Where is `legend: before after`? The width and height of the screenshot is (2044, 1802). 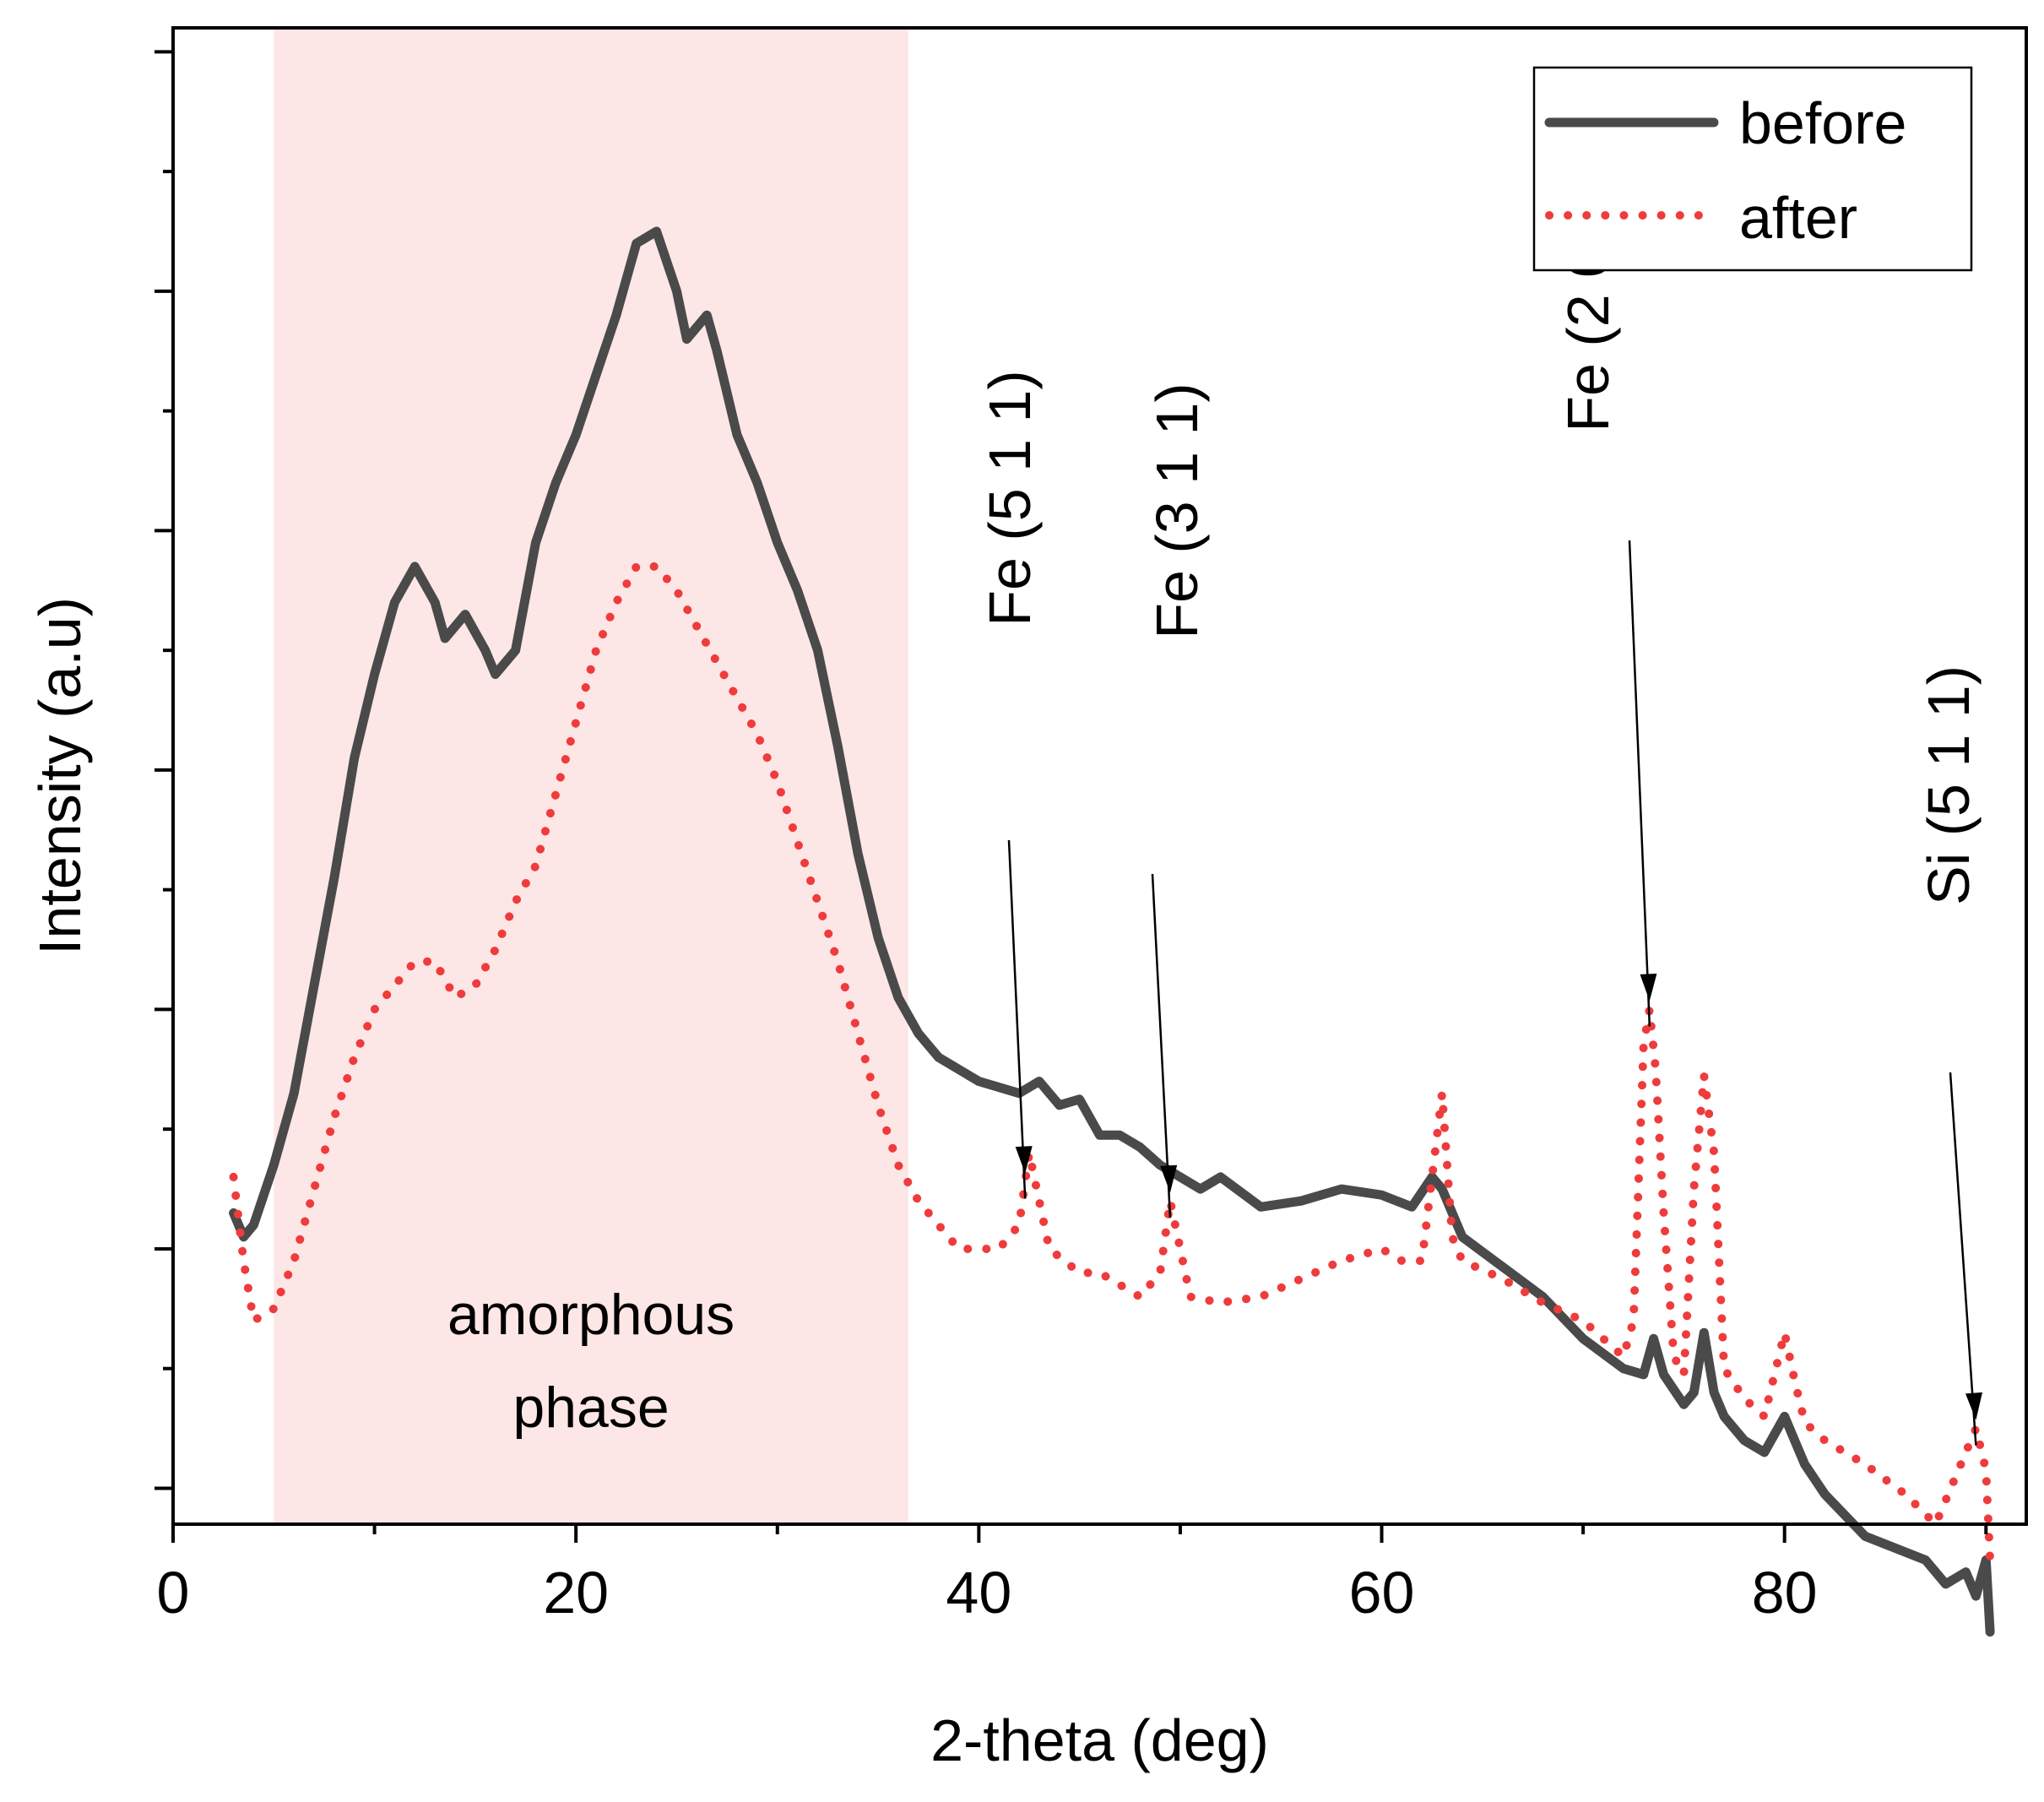 legend: before after is located at coordinates (1753, 169).